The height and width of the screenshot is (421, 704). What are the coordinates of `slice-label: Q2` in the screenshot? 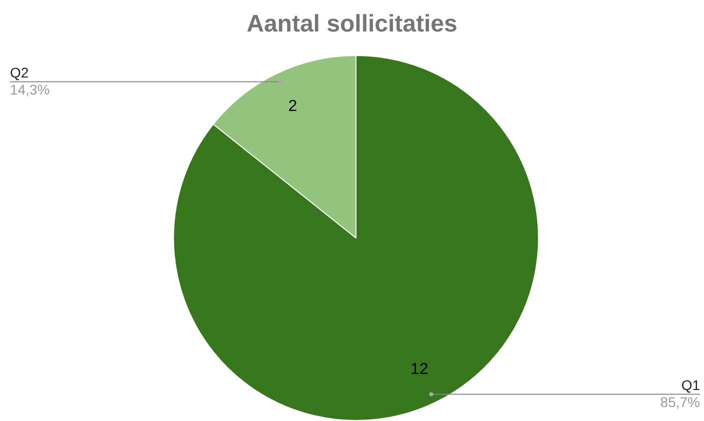 It's located at (19, 72).